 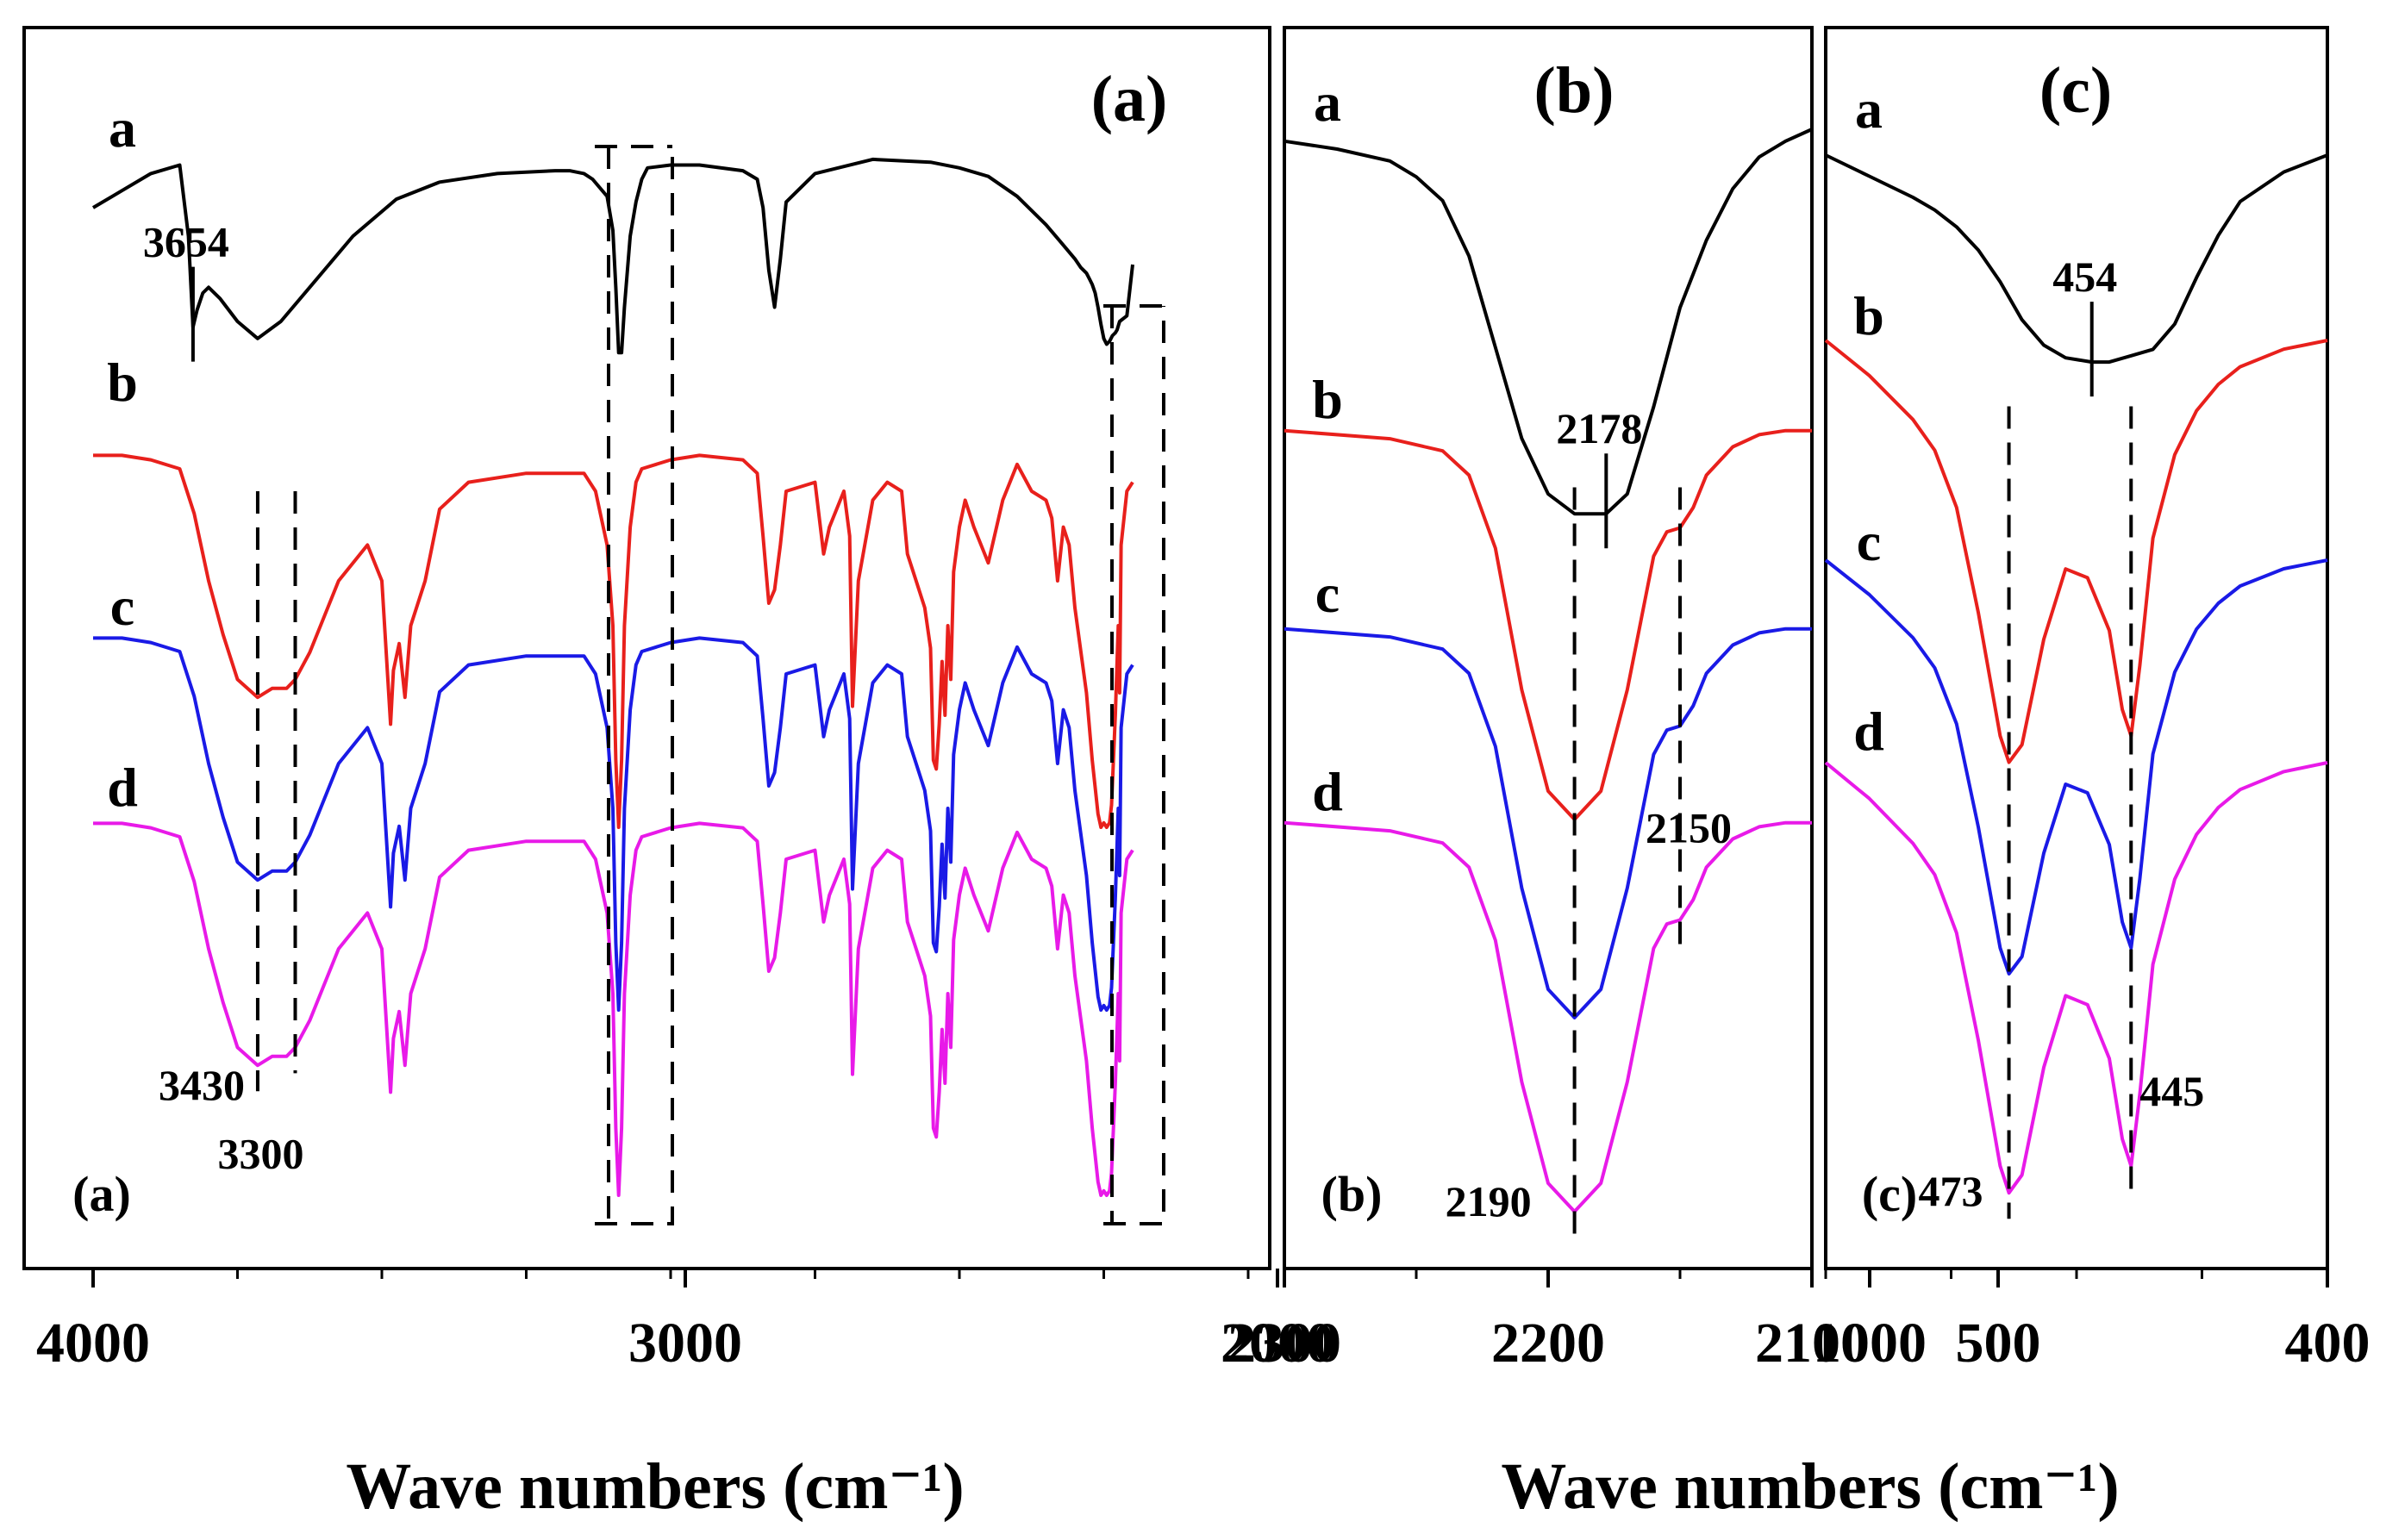 I want to click on panel-a-title: (a), so click(x=1129, y=99).